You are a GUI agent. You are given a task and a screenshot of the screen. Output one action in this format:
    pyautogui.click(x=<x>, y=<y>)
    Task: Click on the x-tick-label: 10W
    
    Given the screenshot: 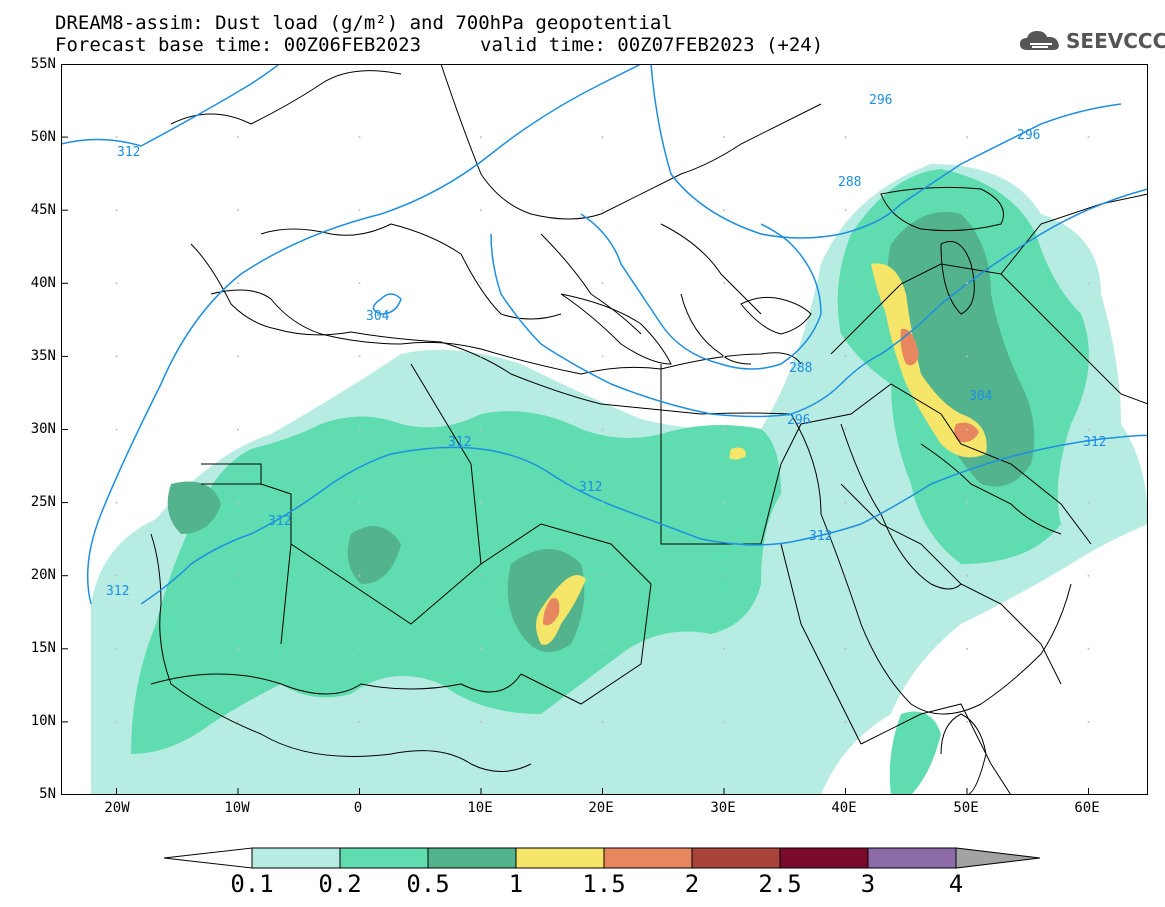 What is the action you would take?
    pyautogui.click(x=237, y=808)
    